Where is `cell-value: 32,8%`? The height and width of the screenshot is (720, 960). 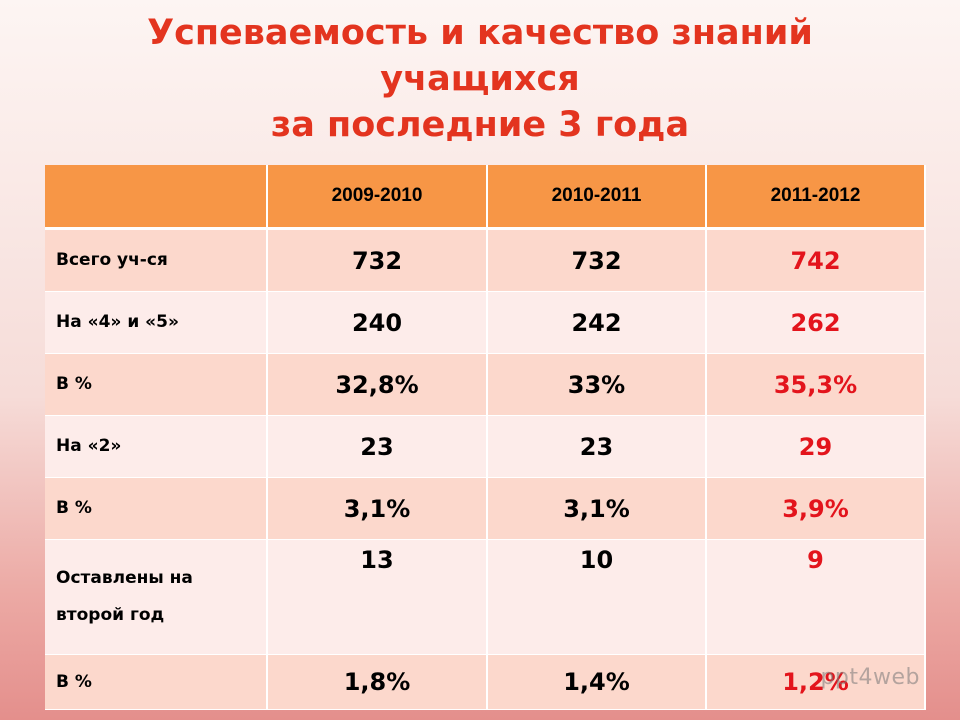
cell-value: 32,8% is located at coordinates (377, 384).